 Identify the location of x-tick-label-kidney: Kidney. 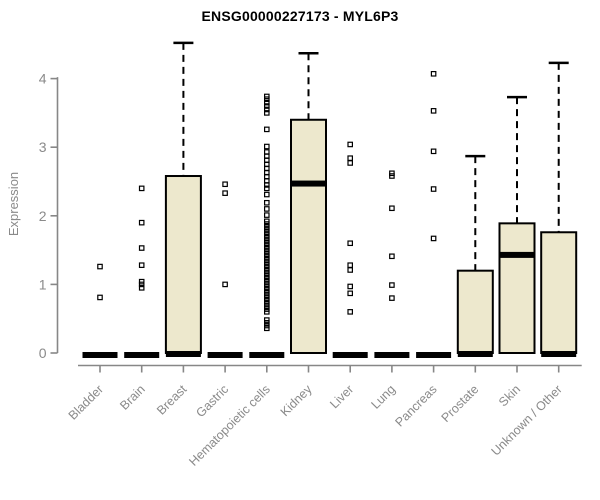
(296, 400).